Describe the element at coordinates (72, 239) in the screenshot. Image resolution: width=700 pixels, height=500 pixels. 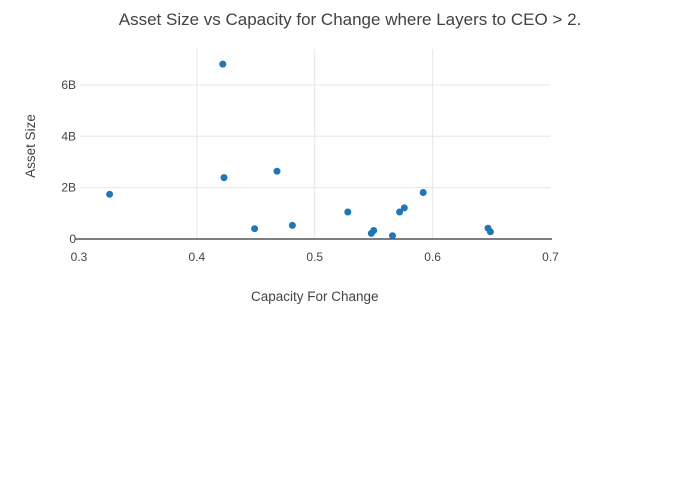
I see `y-tick-label: 0` at that location.